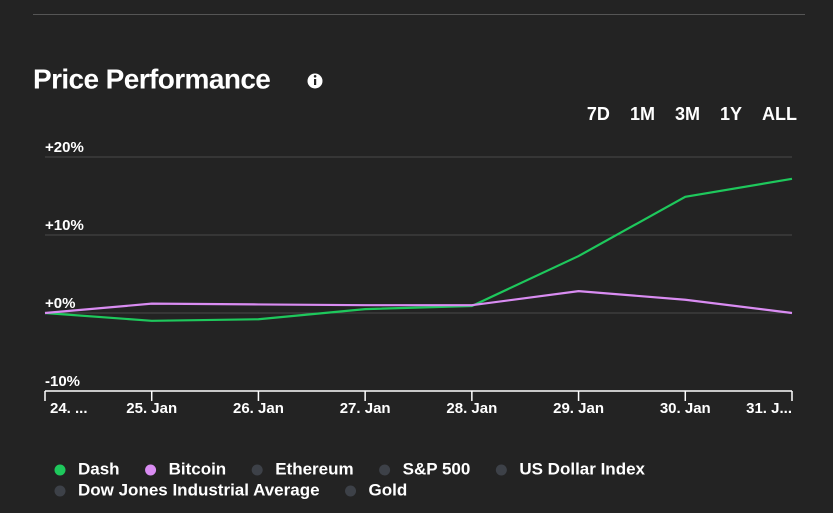 The width and height of the screenshot is (833, 513). What do you see at coordinates (437, 468) in the screenshot?
I see `legend-label: S&P 500` at bounding box center [437, 468].